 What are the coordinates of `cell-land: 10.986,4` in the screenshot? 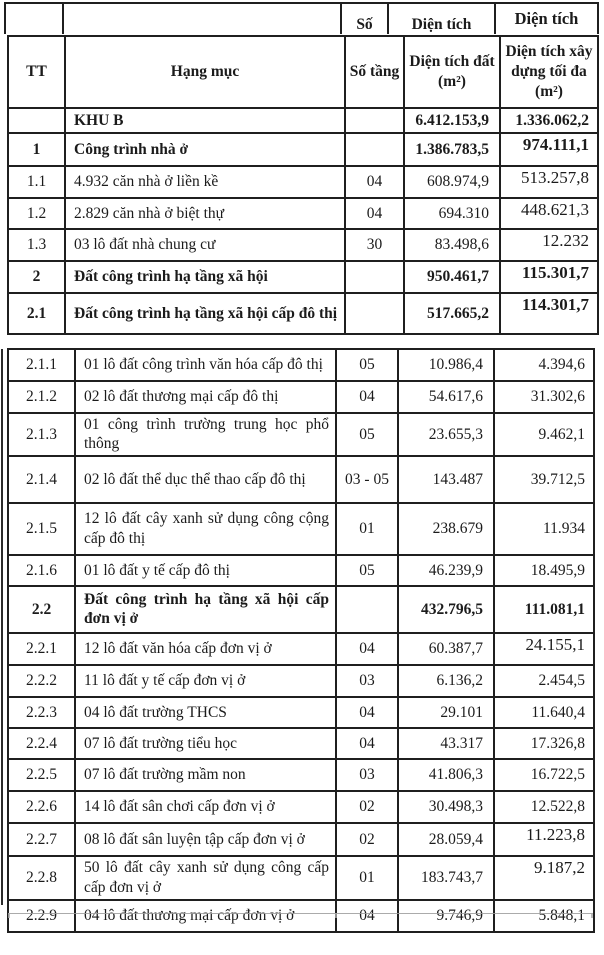 It's located at (446, 365).